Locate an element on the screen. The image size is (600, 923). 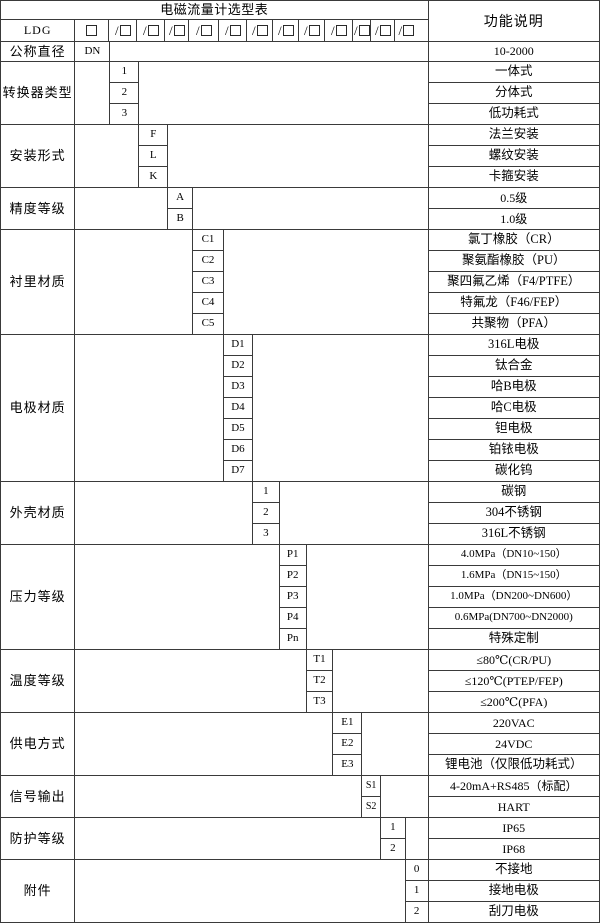
spacer-accessory-left is located at coordinates (240, 891).